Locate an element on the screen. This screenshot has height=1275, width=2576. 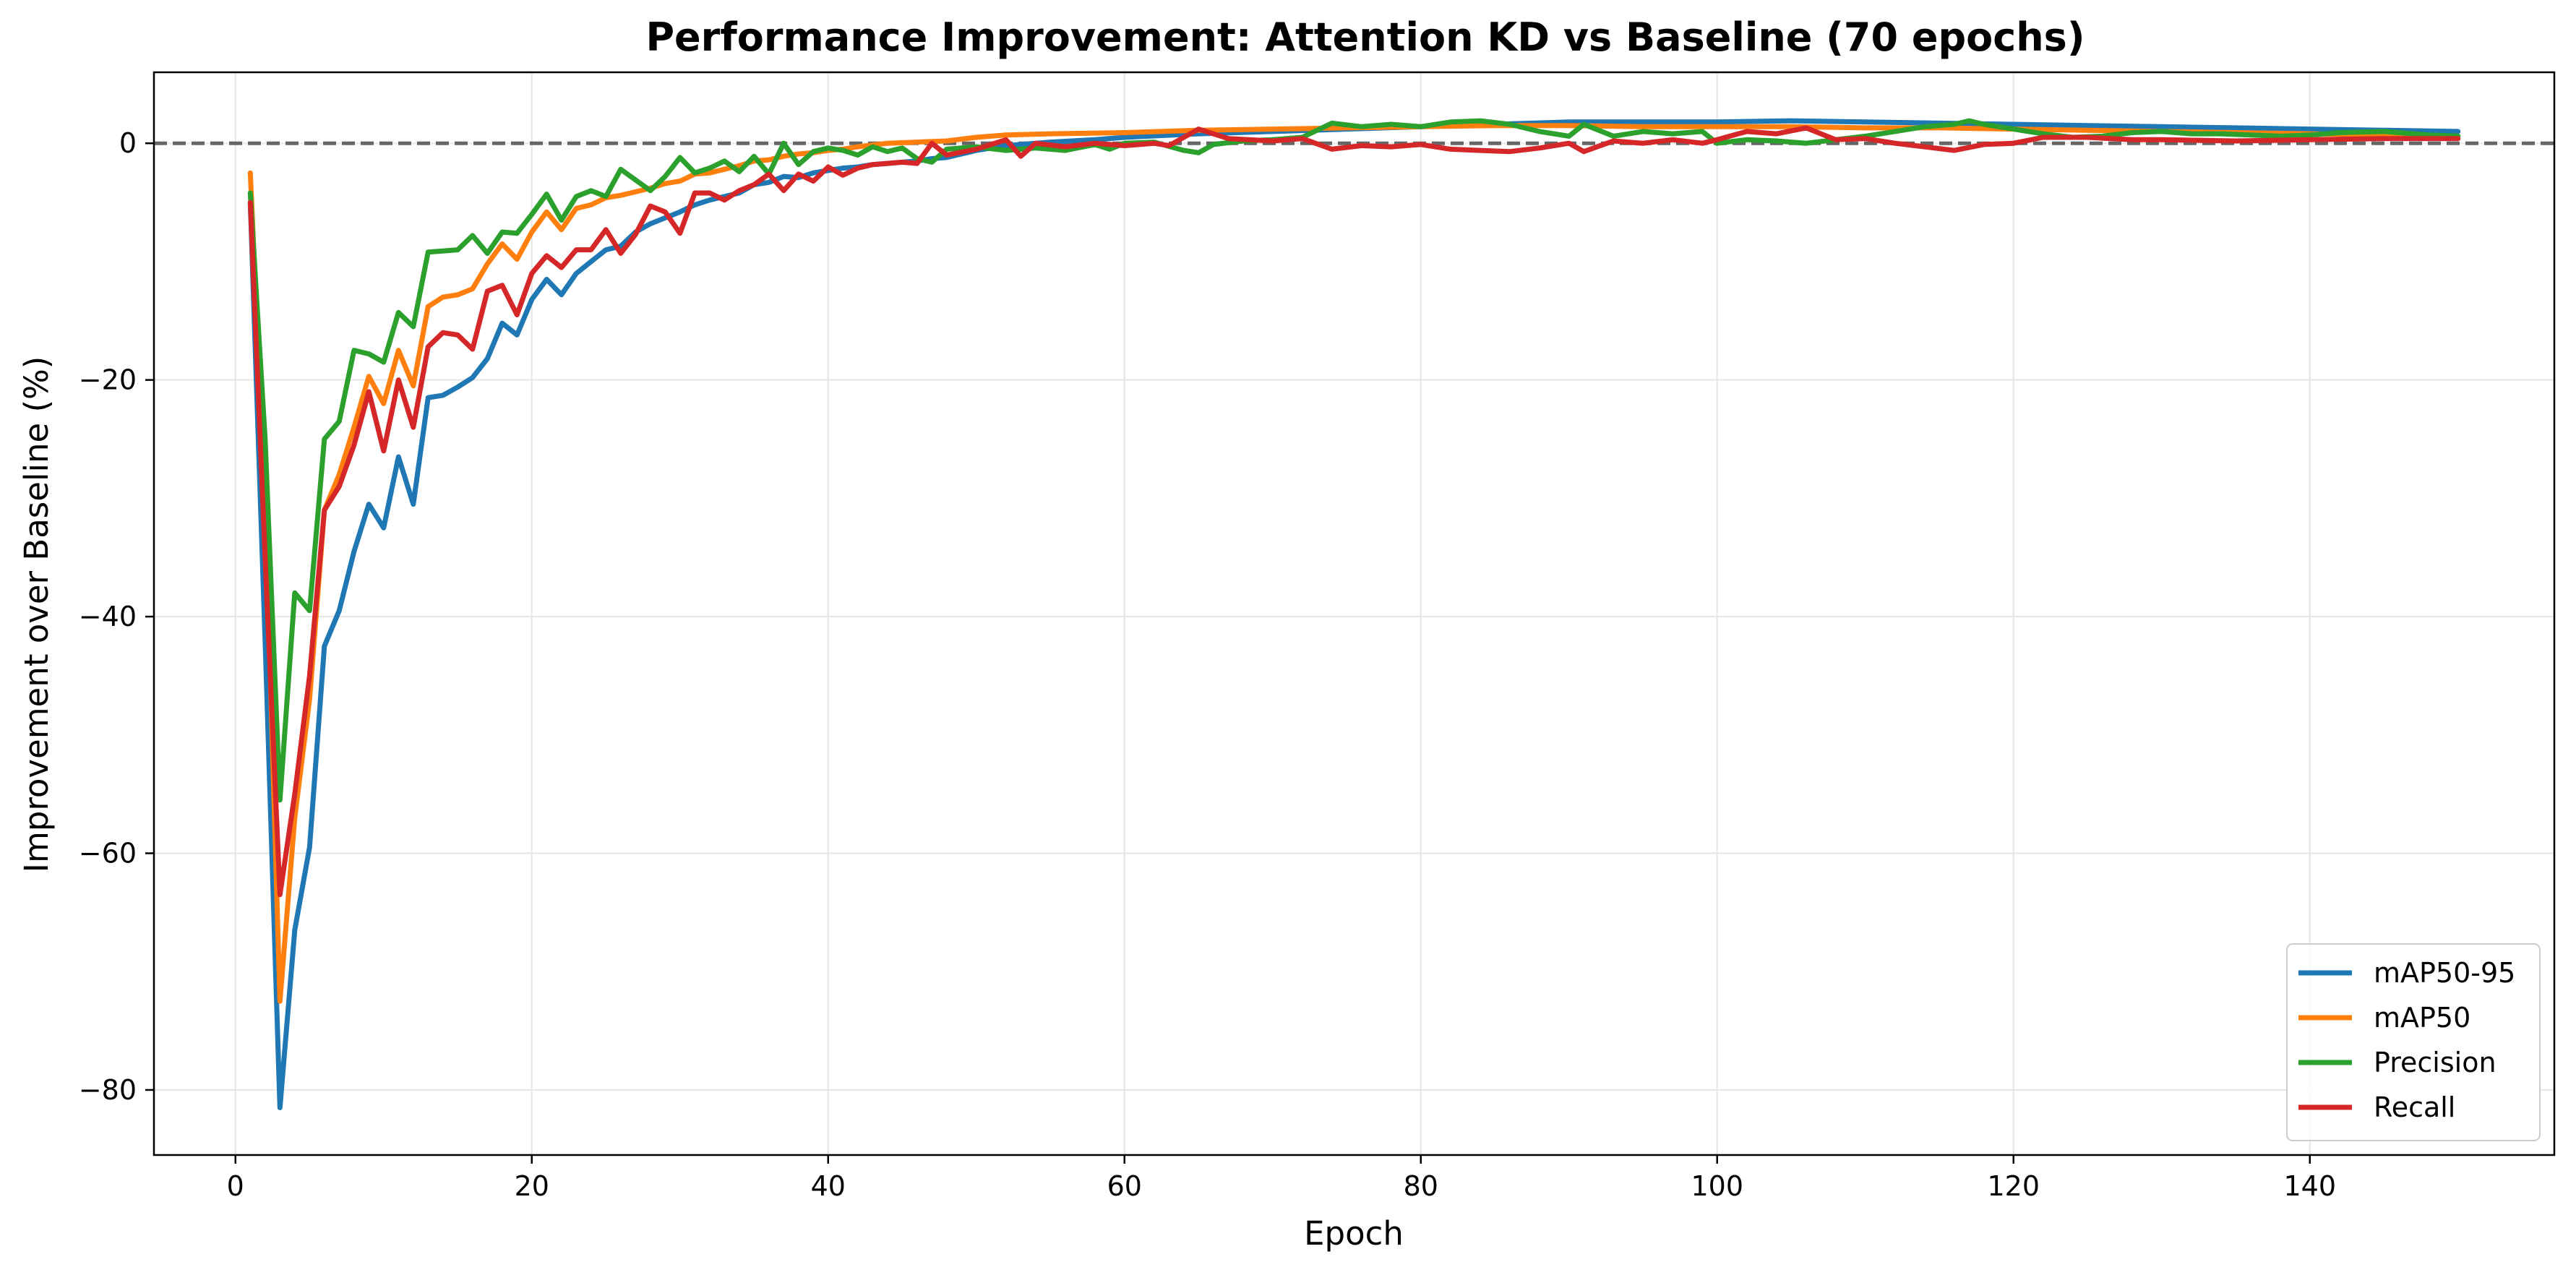
x-axis-label: Epoch is located at coordinates (1354, 1233).